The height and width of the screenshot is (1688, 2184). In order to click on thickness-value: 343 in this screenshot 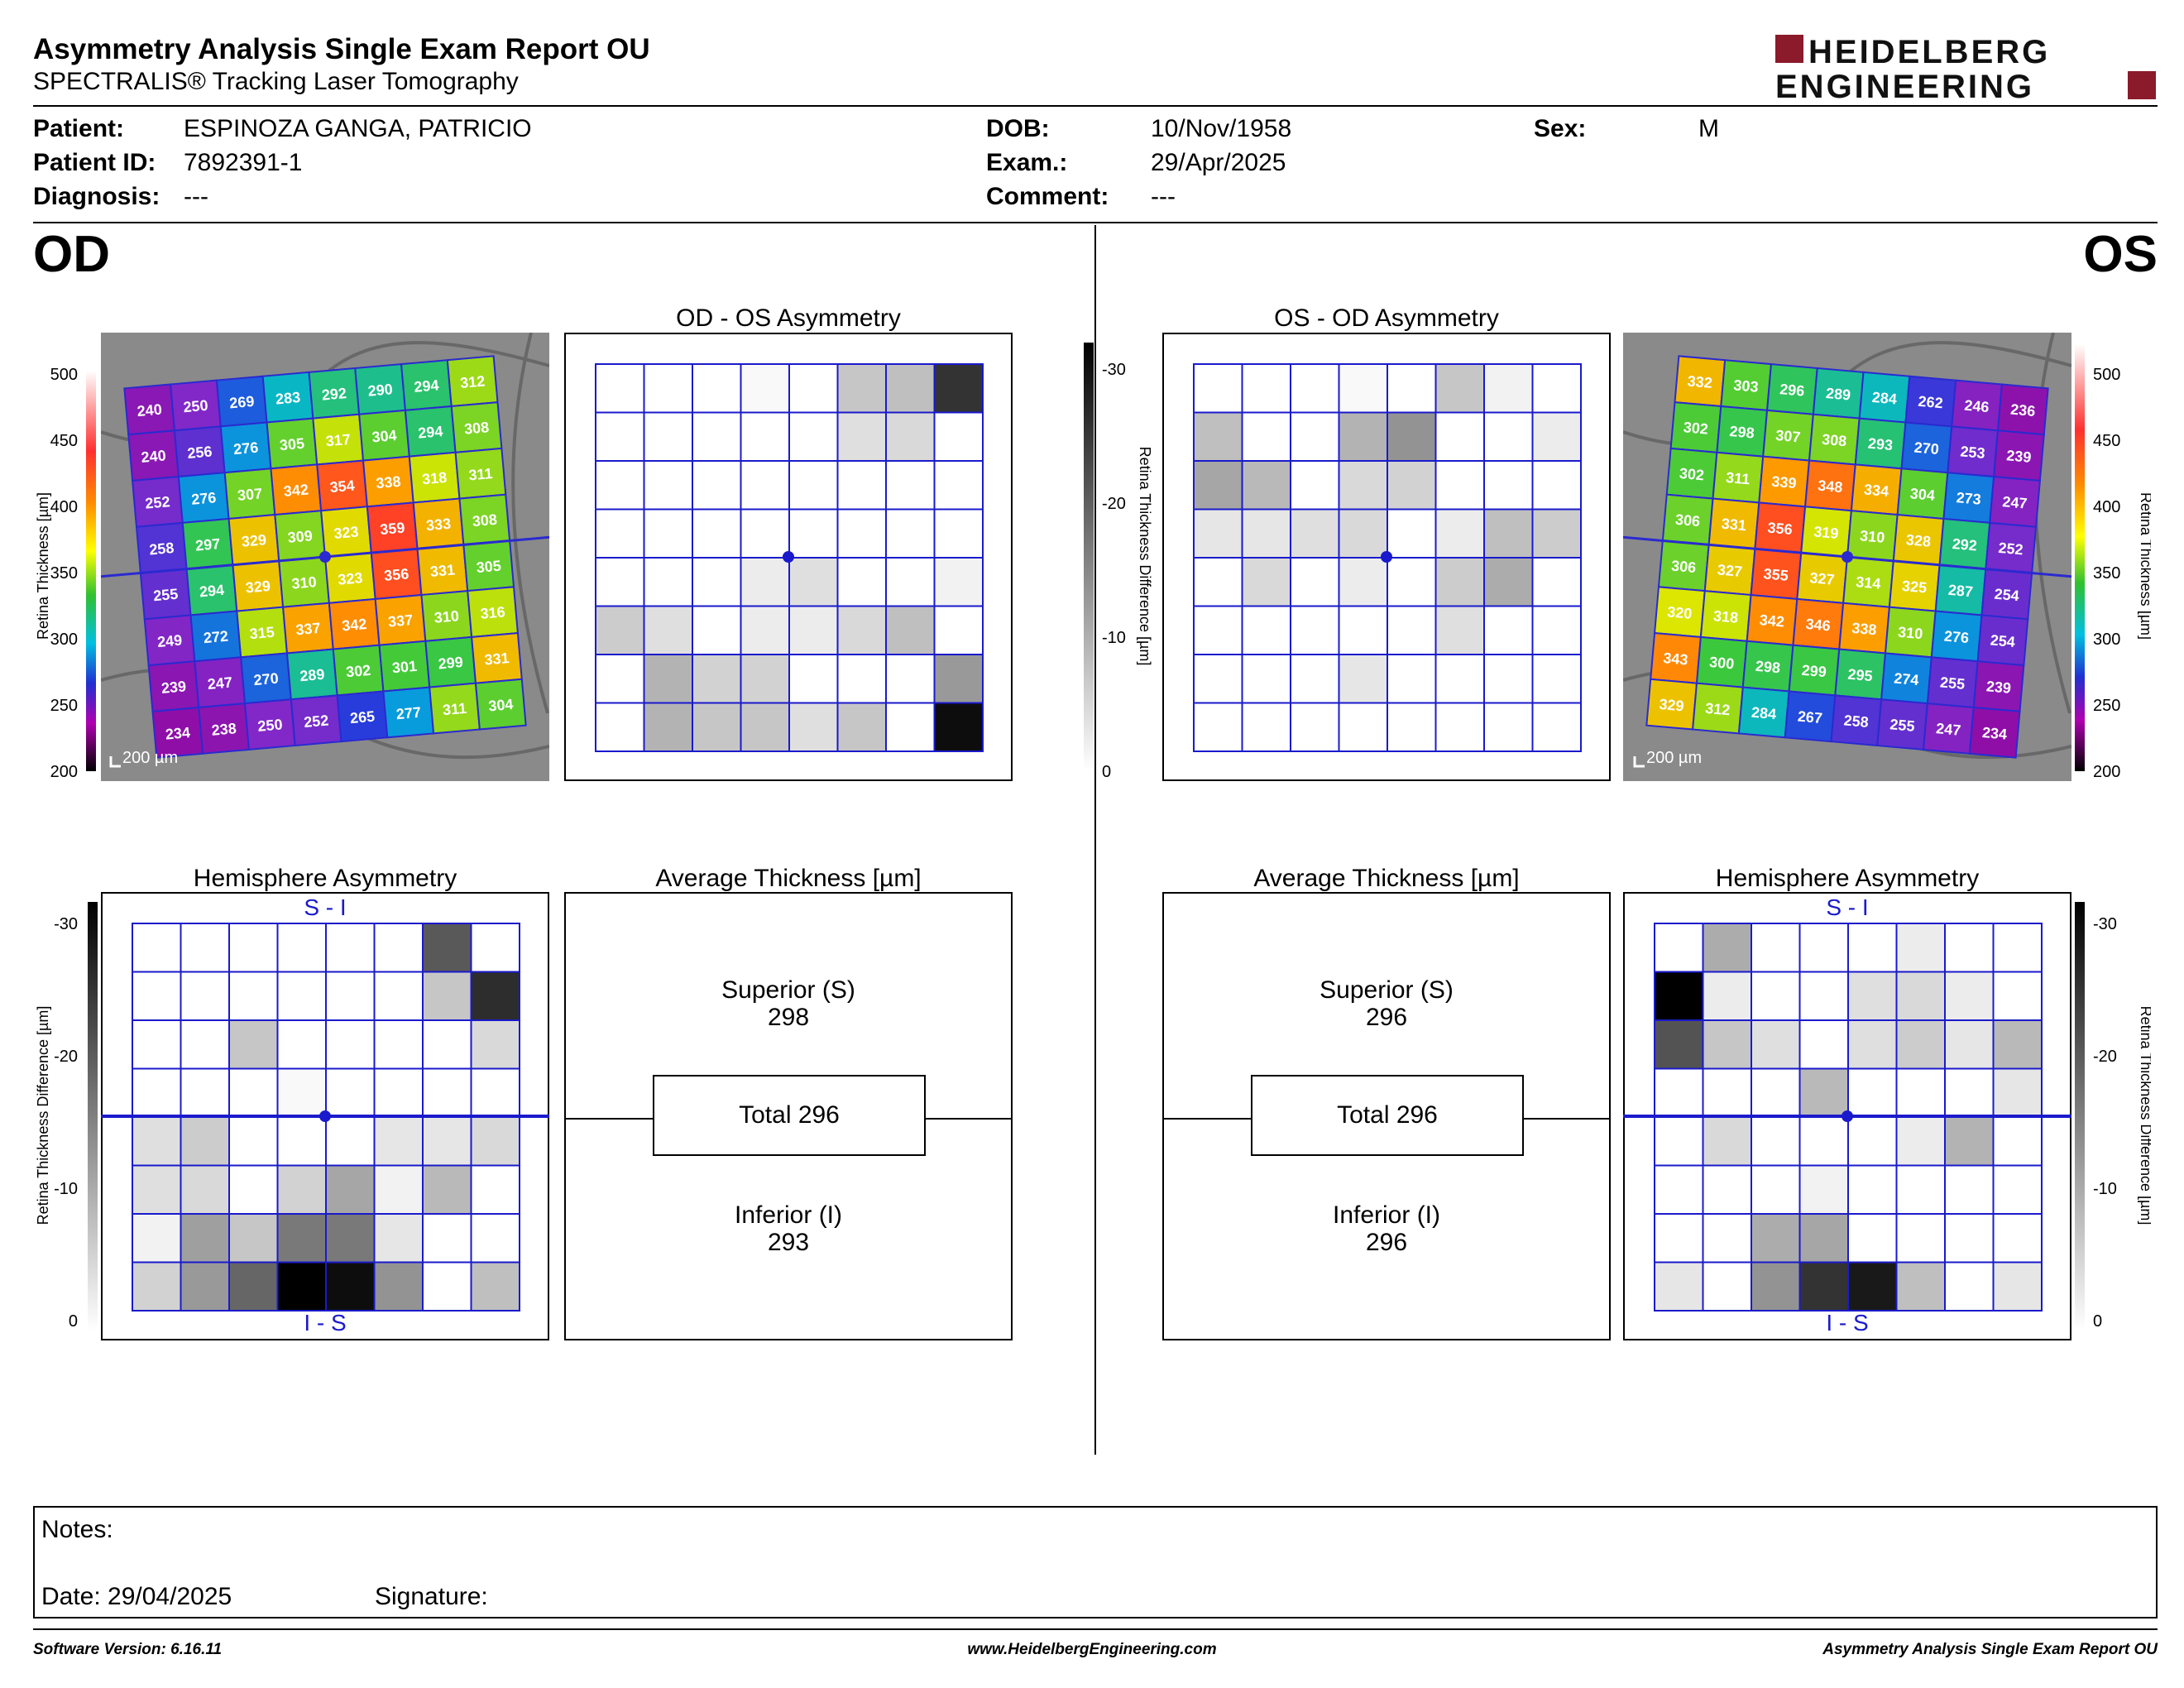, I will do `click(1676, 659)`.